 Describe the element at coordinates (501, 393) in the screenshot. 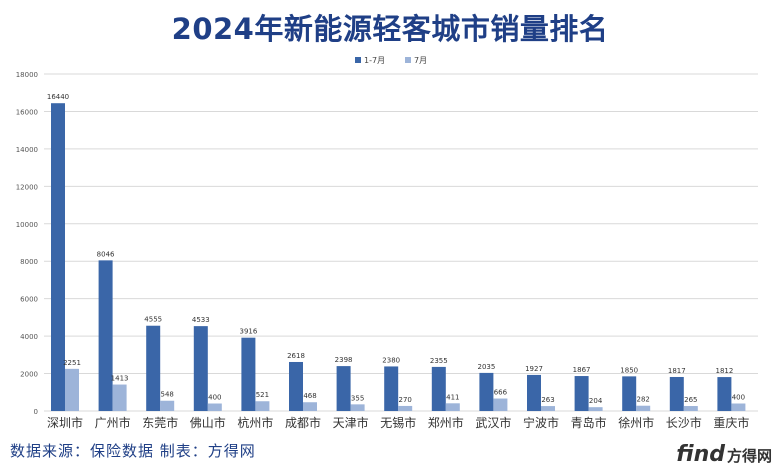

I see `data-label: 666` at that location.